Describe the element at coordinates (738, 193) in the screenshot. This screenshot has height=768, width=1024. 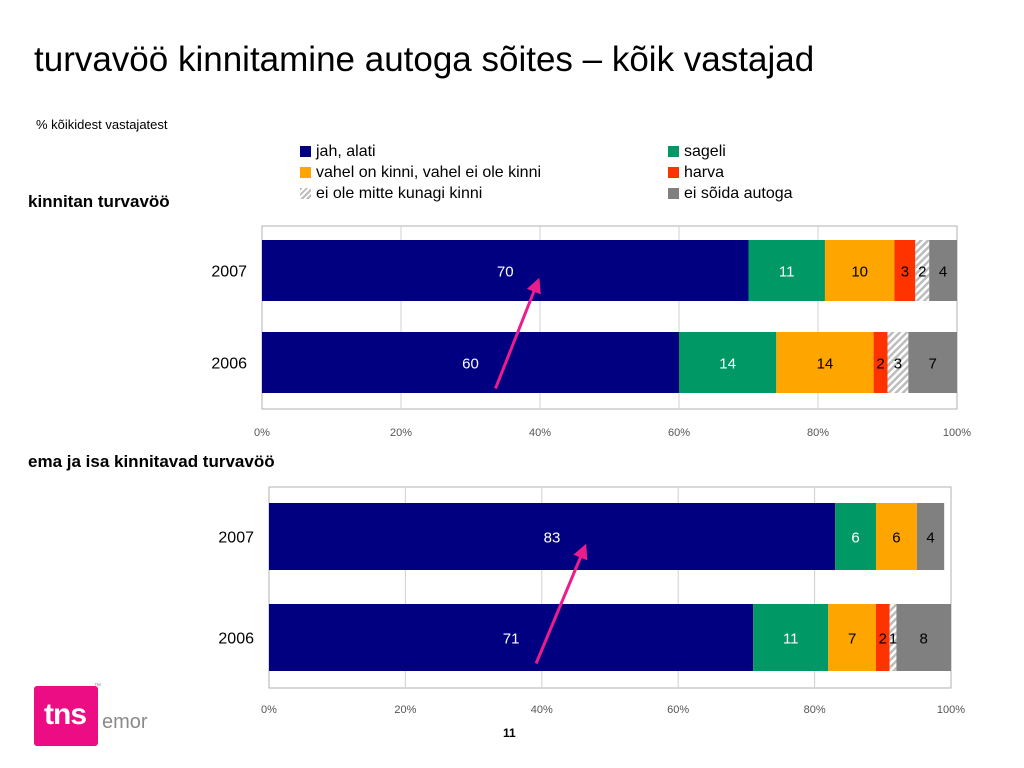
I see `legend-label: ei sõida autoga` at that location.